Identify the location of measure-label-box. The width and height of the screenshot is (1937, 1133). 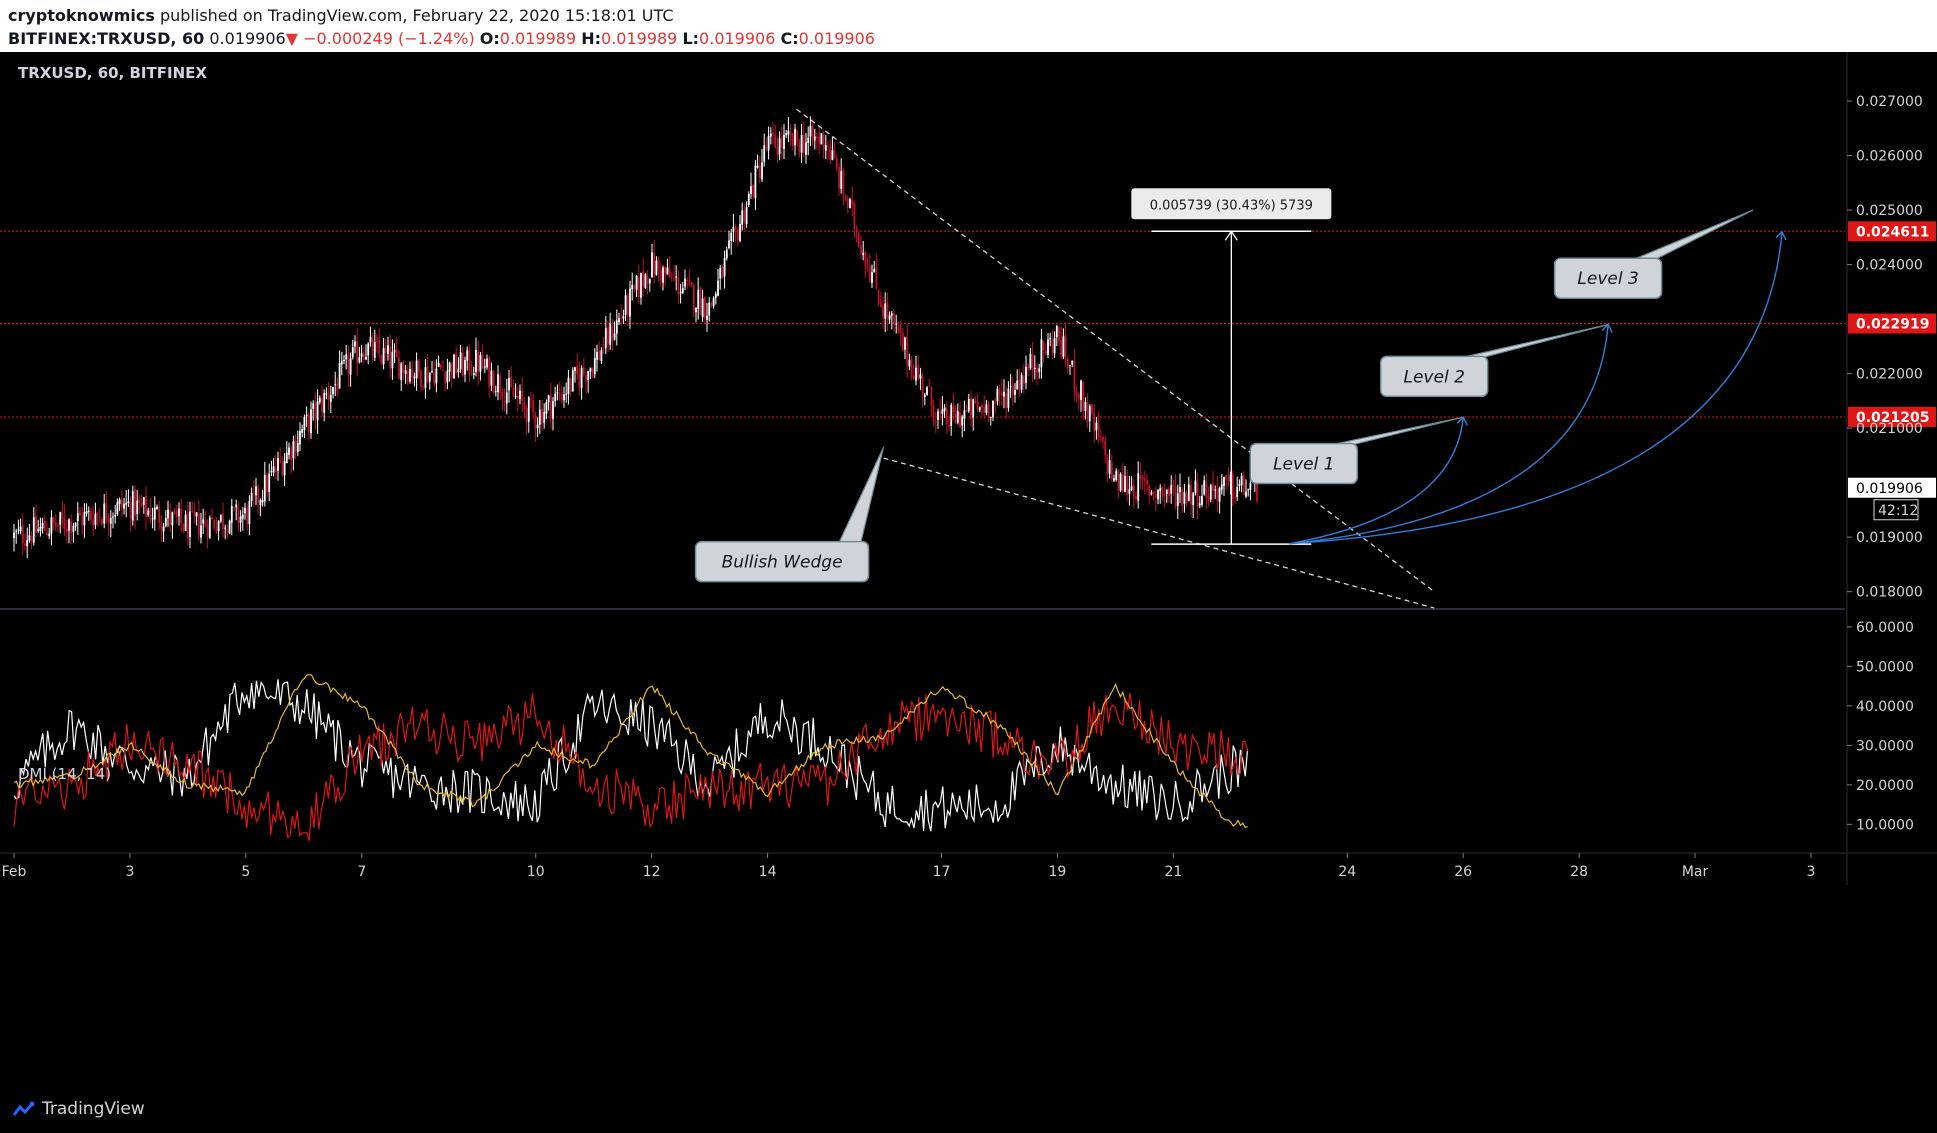
(1231, 204).